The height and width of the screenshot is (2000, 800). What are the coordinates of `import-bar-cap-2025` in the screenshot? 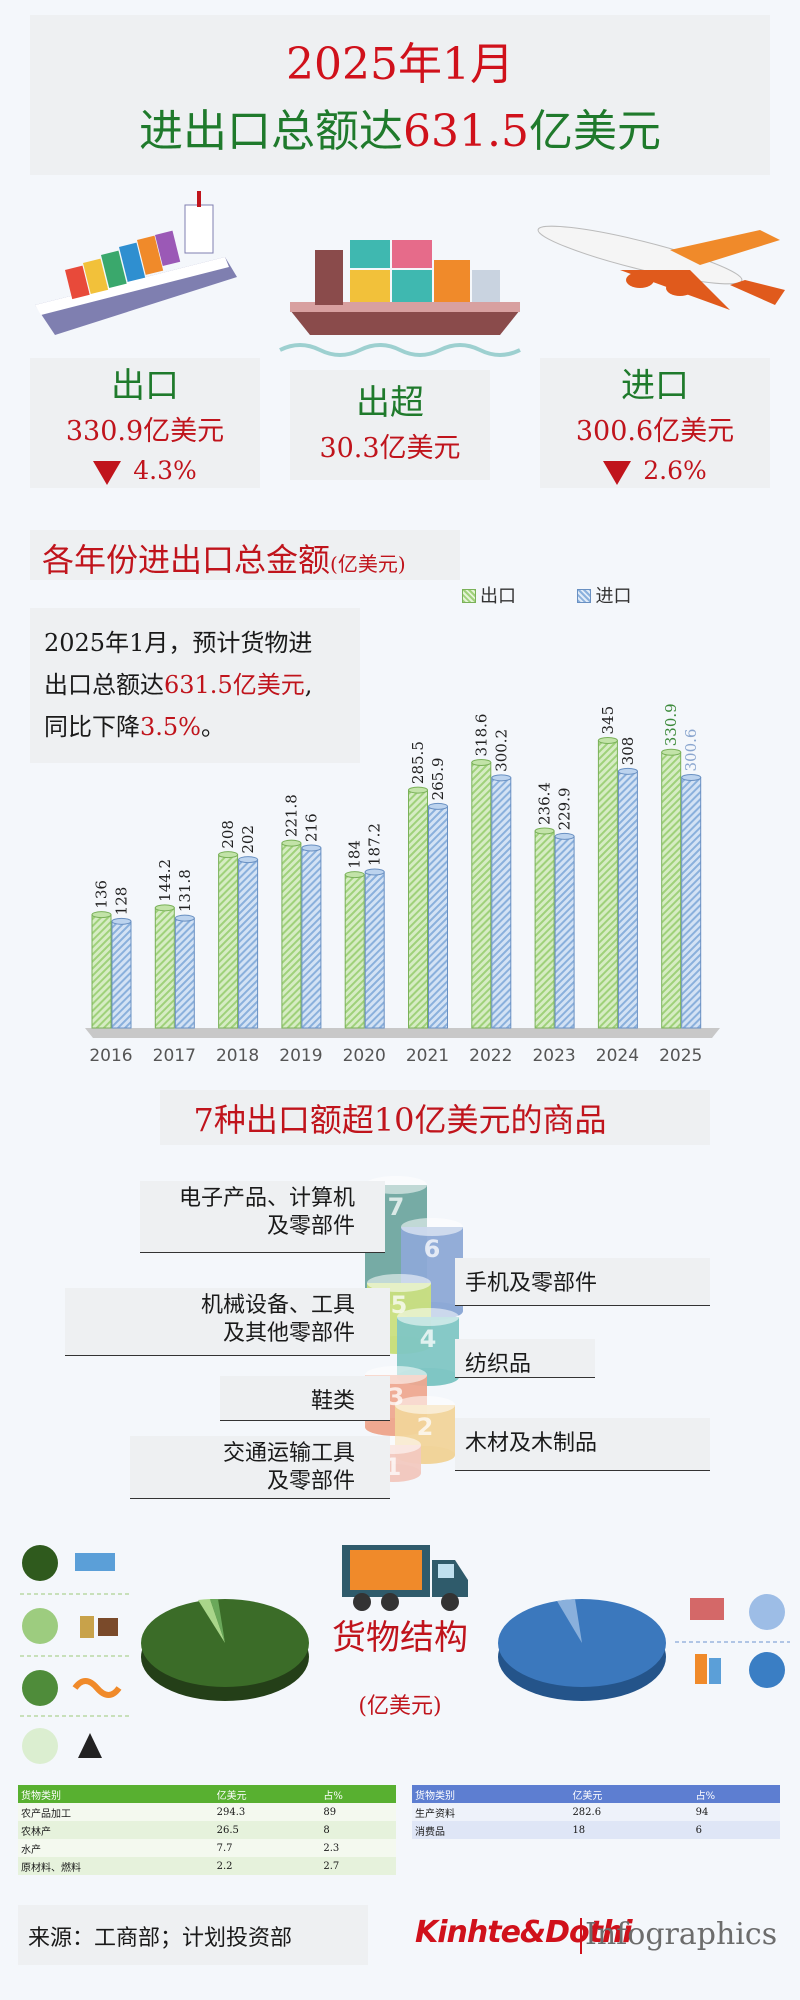 It's located at (691, 777).